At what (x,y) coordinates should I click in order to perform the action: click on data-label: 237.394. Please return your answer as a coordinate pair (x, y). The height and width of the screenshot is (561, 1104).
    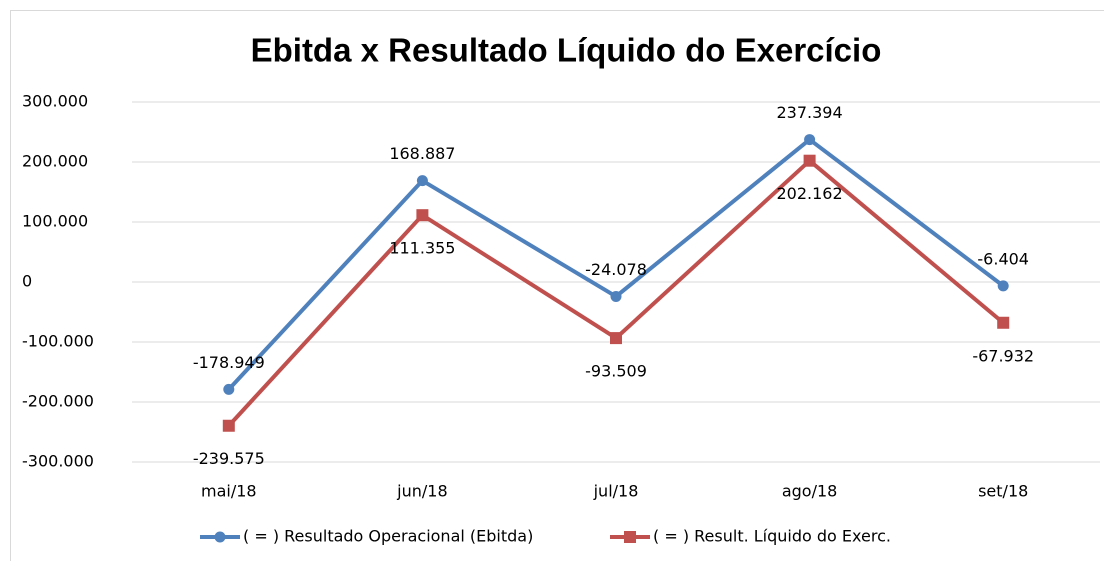
    Looking at the image, I should click on (810, 112).